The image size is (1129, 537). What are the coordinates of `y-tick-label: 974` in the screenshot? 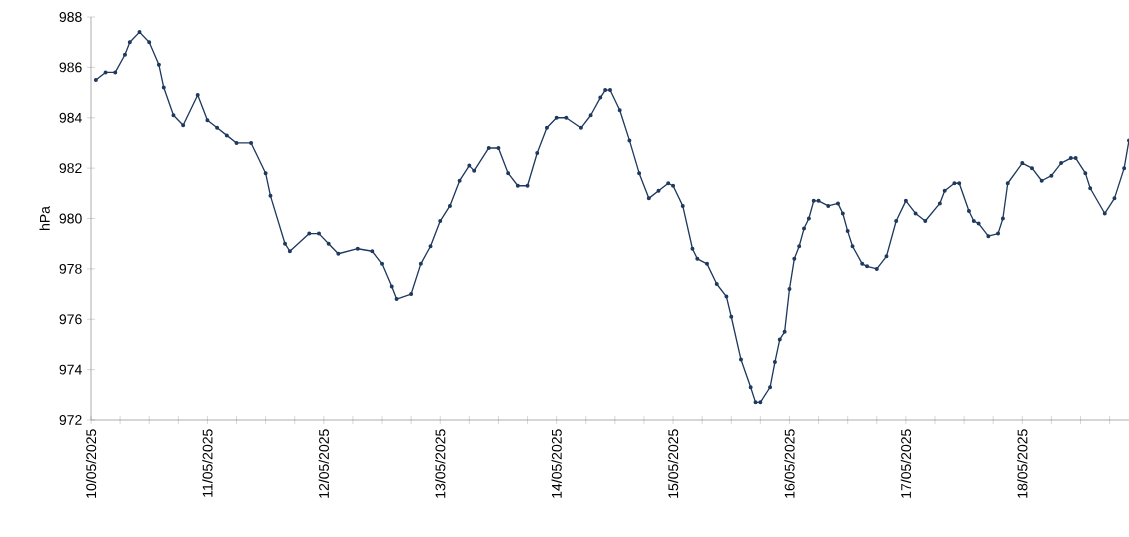 It's located at (70, 369).